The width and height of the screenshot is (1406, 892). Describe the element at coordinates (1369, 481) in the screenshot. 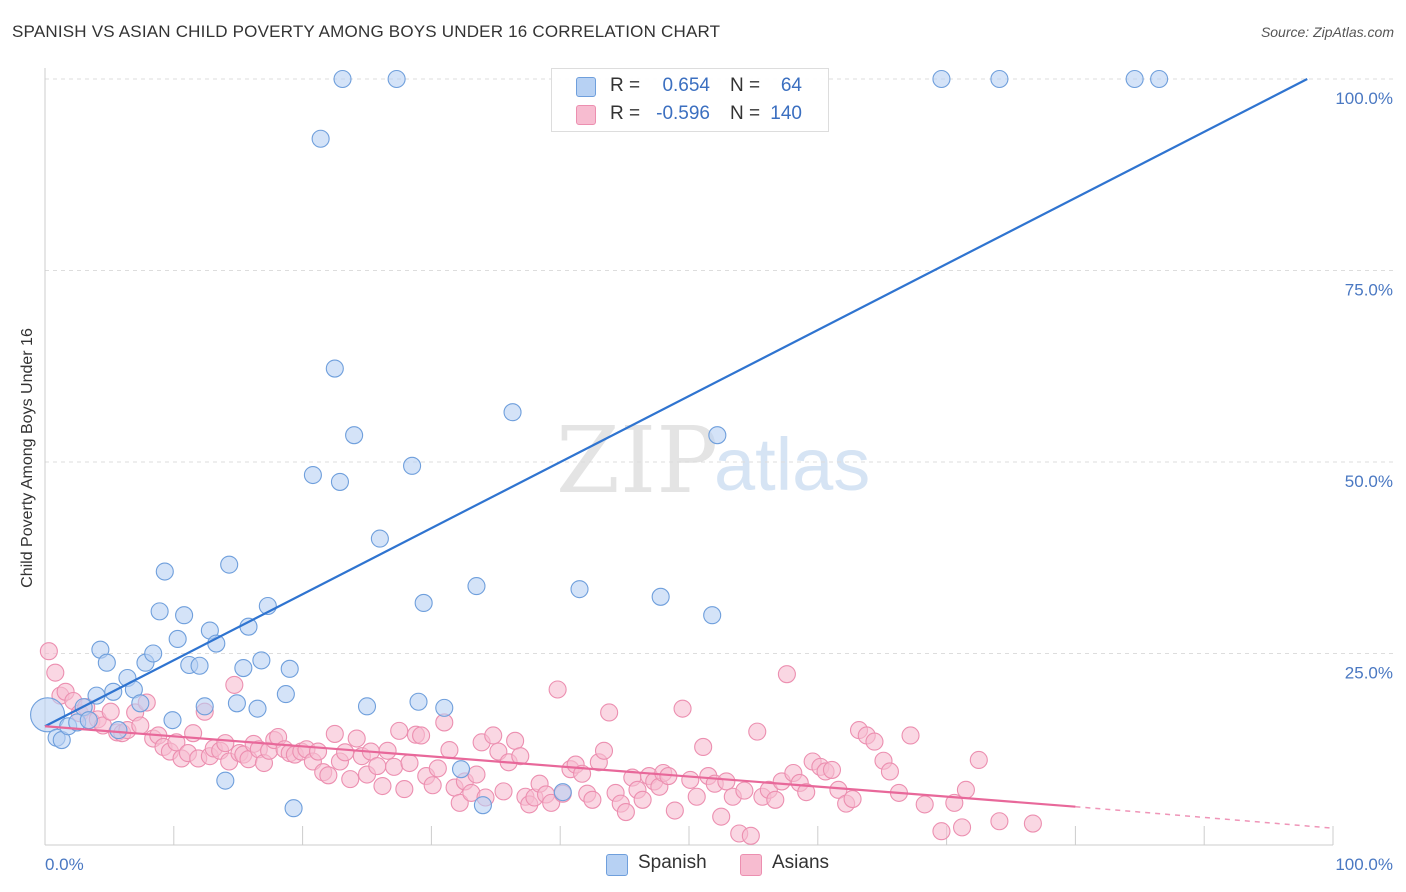

I see `y-tick-label: 50.0%` at that location.